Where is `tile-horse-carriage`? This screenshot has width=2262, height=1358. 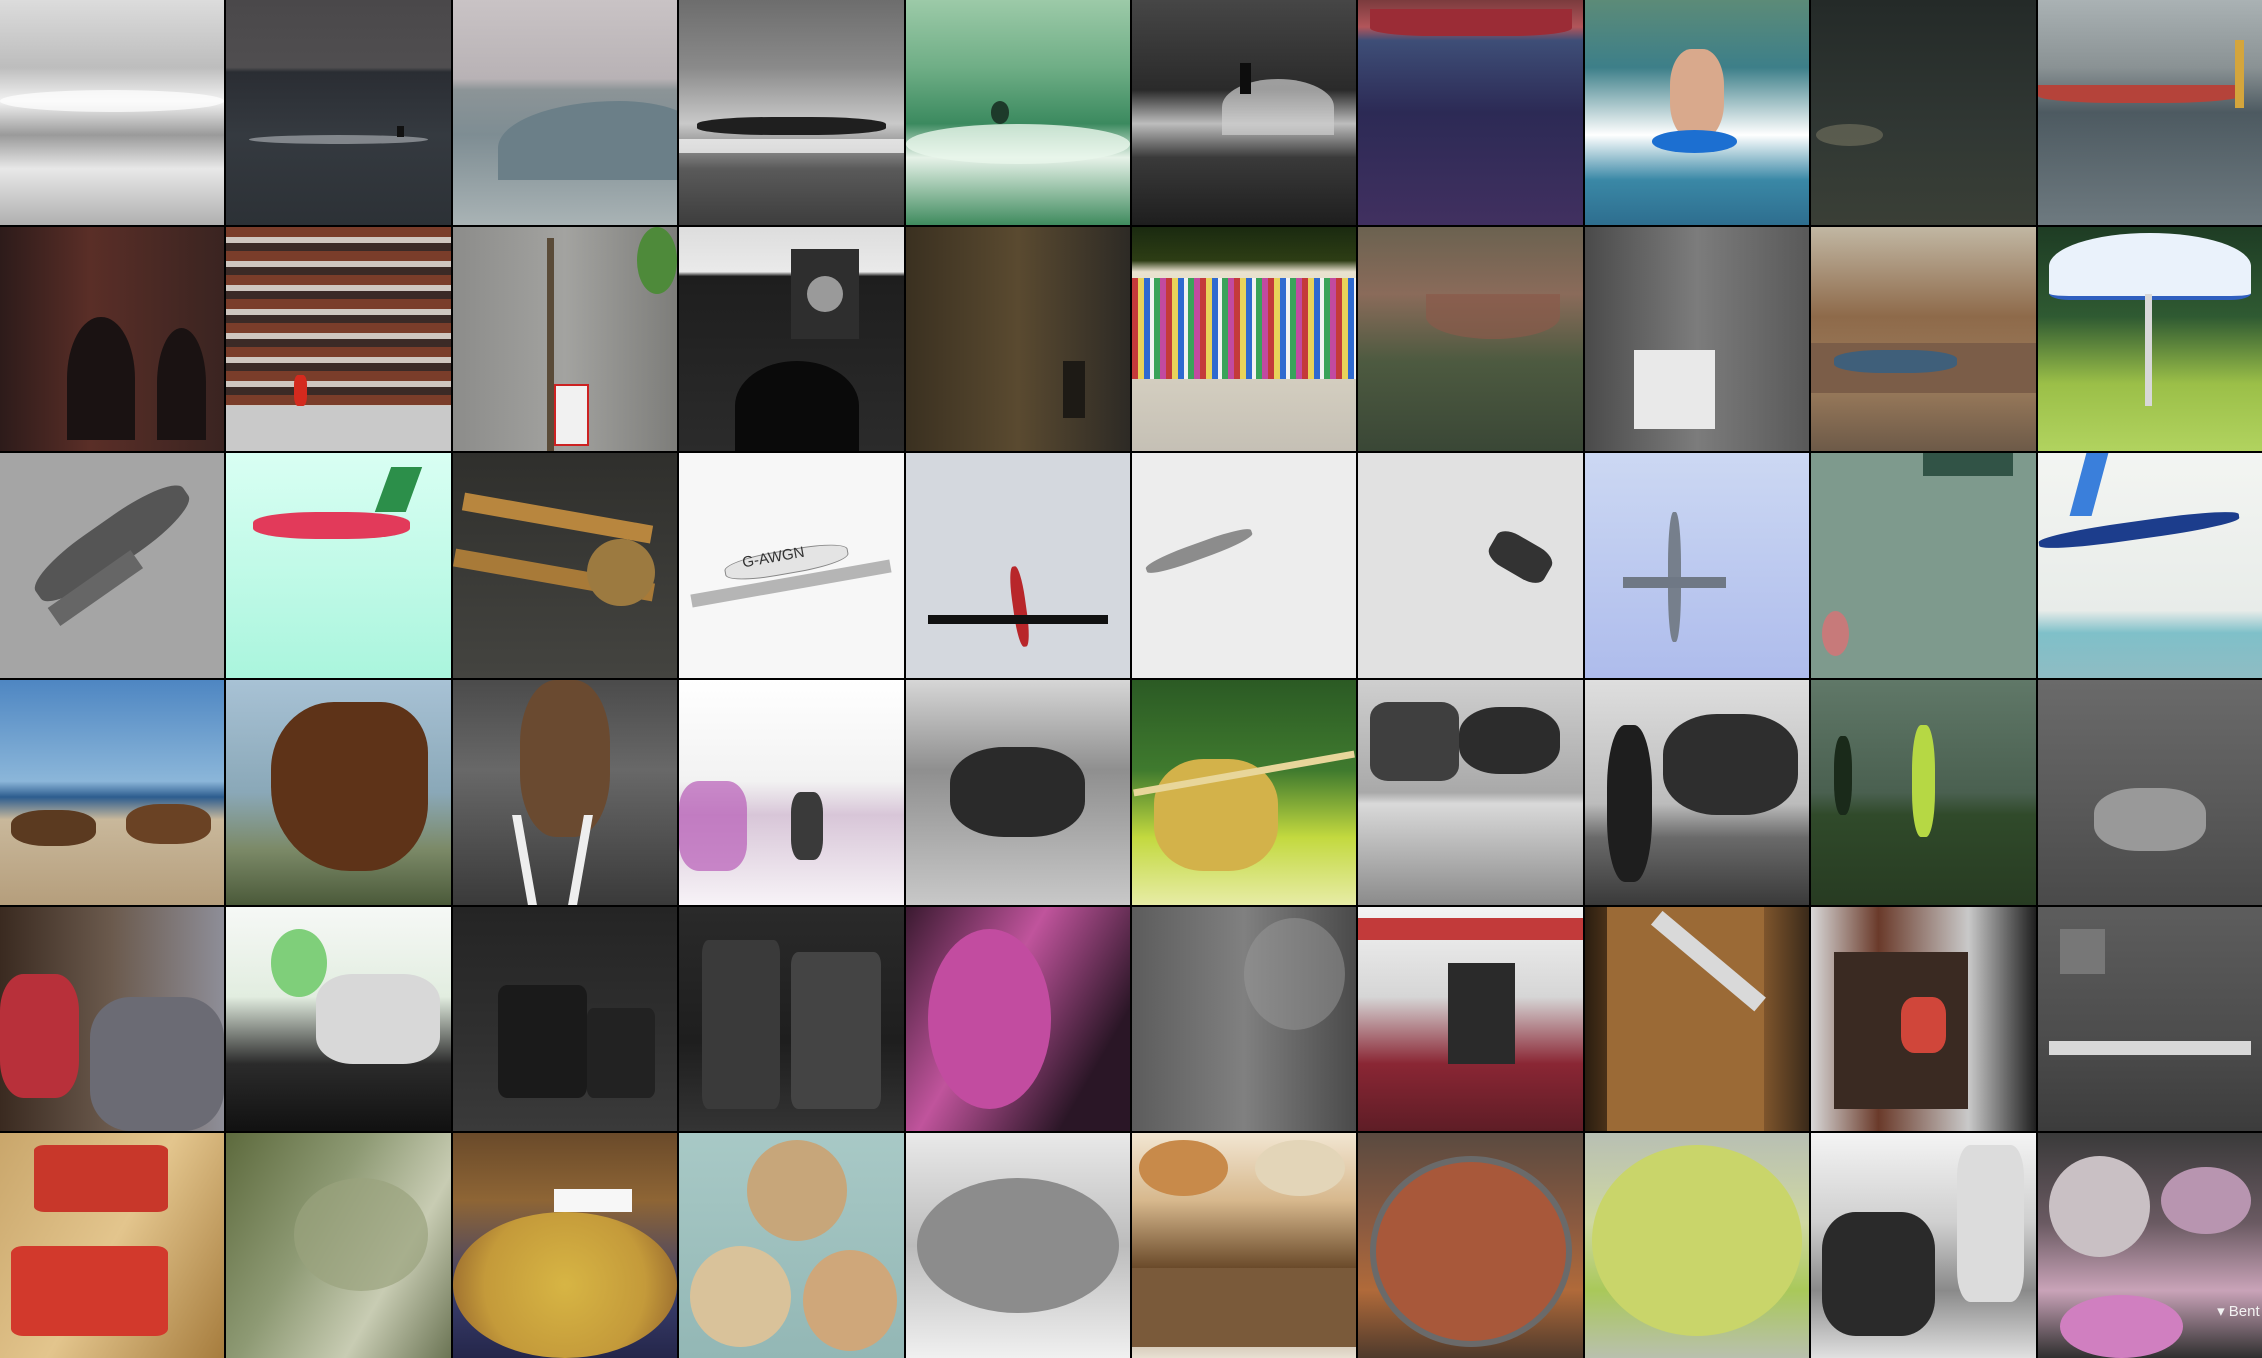
tile-horse-carriage is located at coordinates (1470, 792).